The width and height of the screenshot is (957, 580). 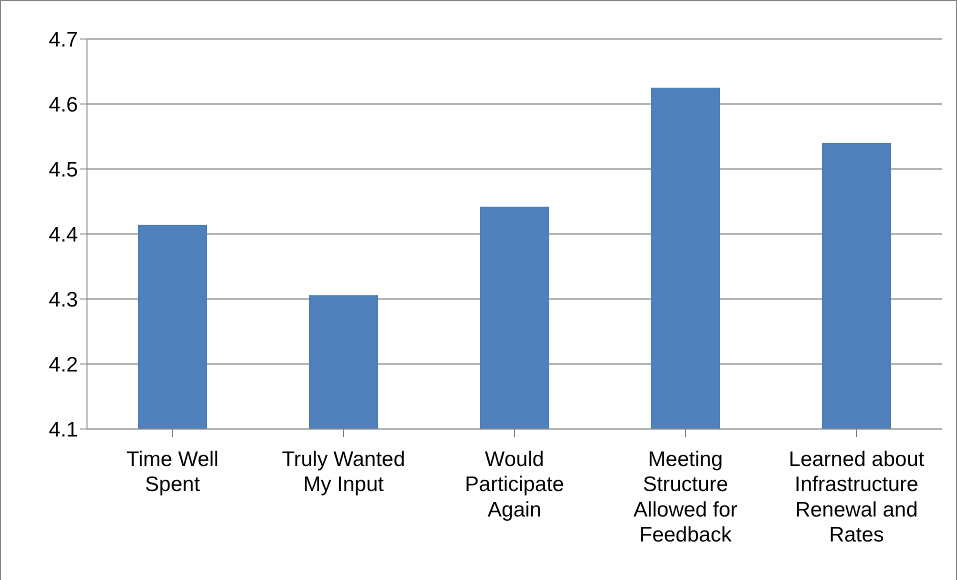 I want to click on y-tick-label: 4.4, so click(x=63, y=234).